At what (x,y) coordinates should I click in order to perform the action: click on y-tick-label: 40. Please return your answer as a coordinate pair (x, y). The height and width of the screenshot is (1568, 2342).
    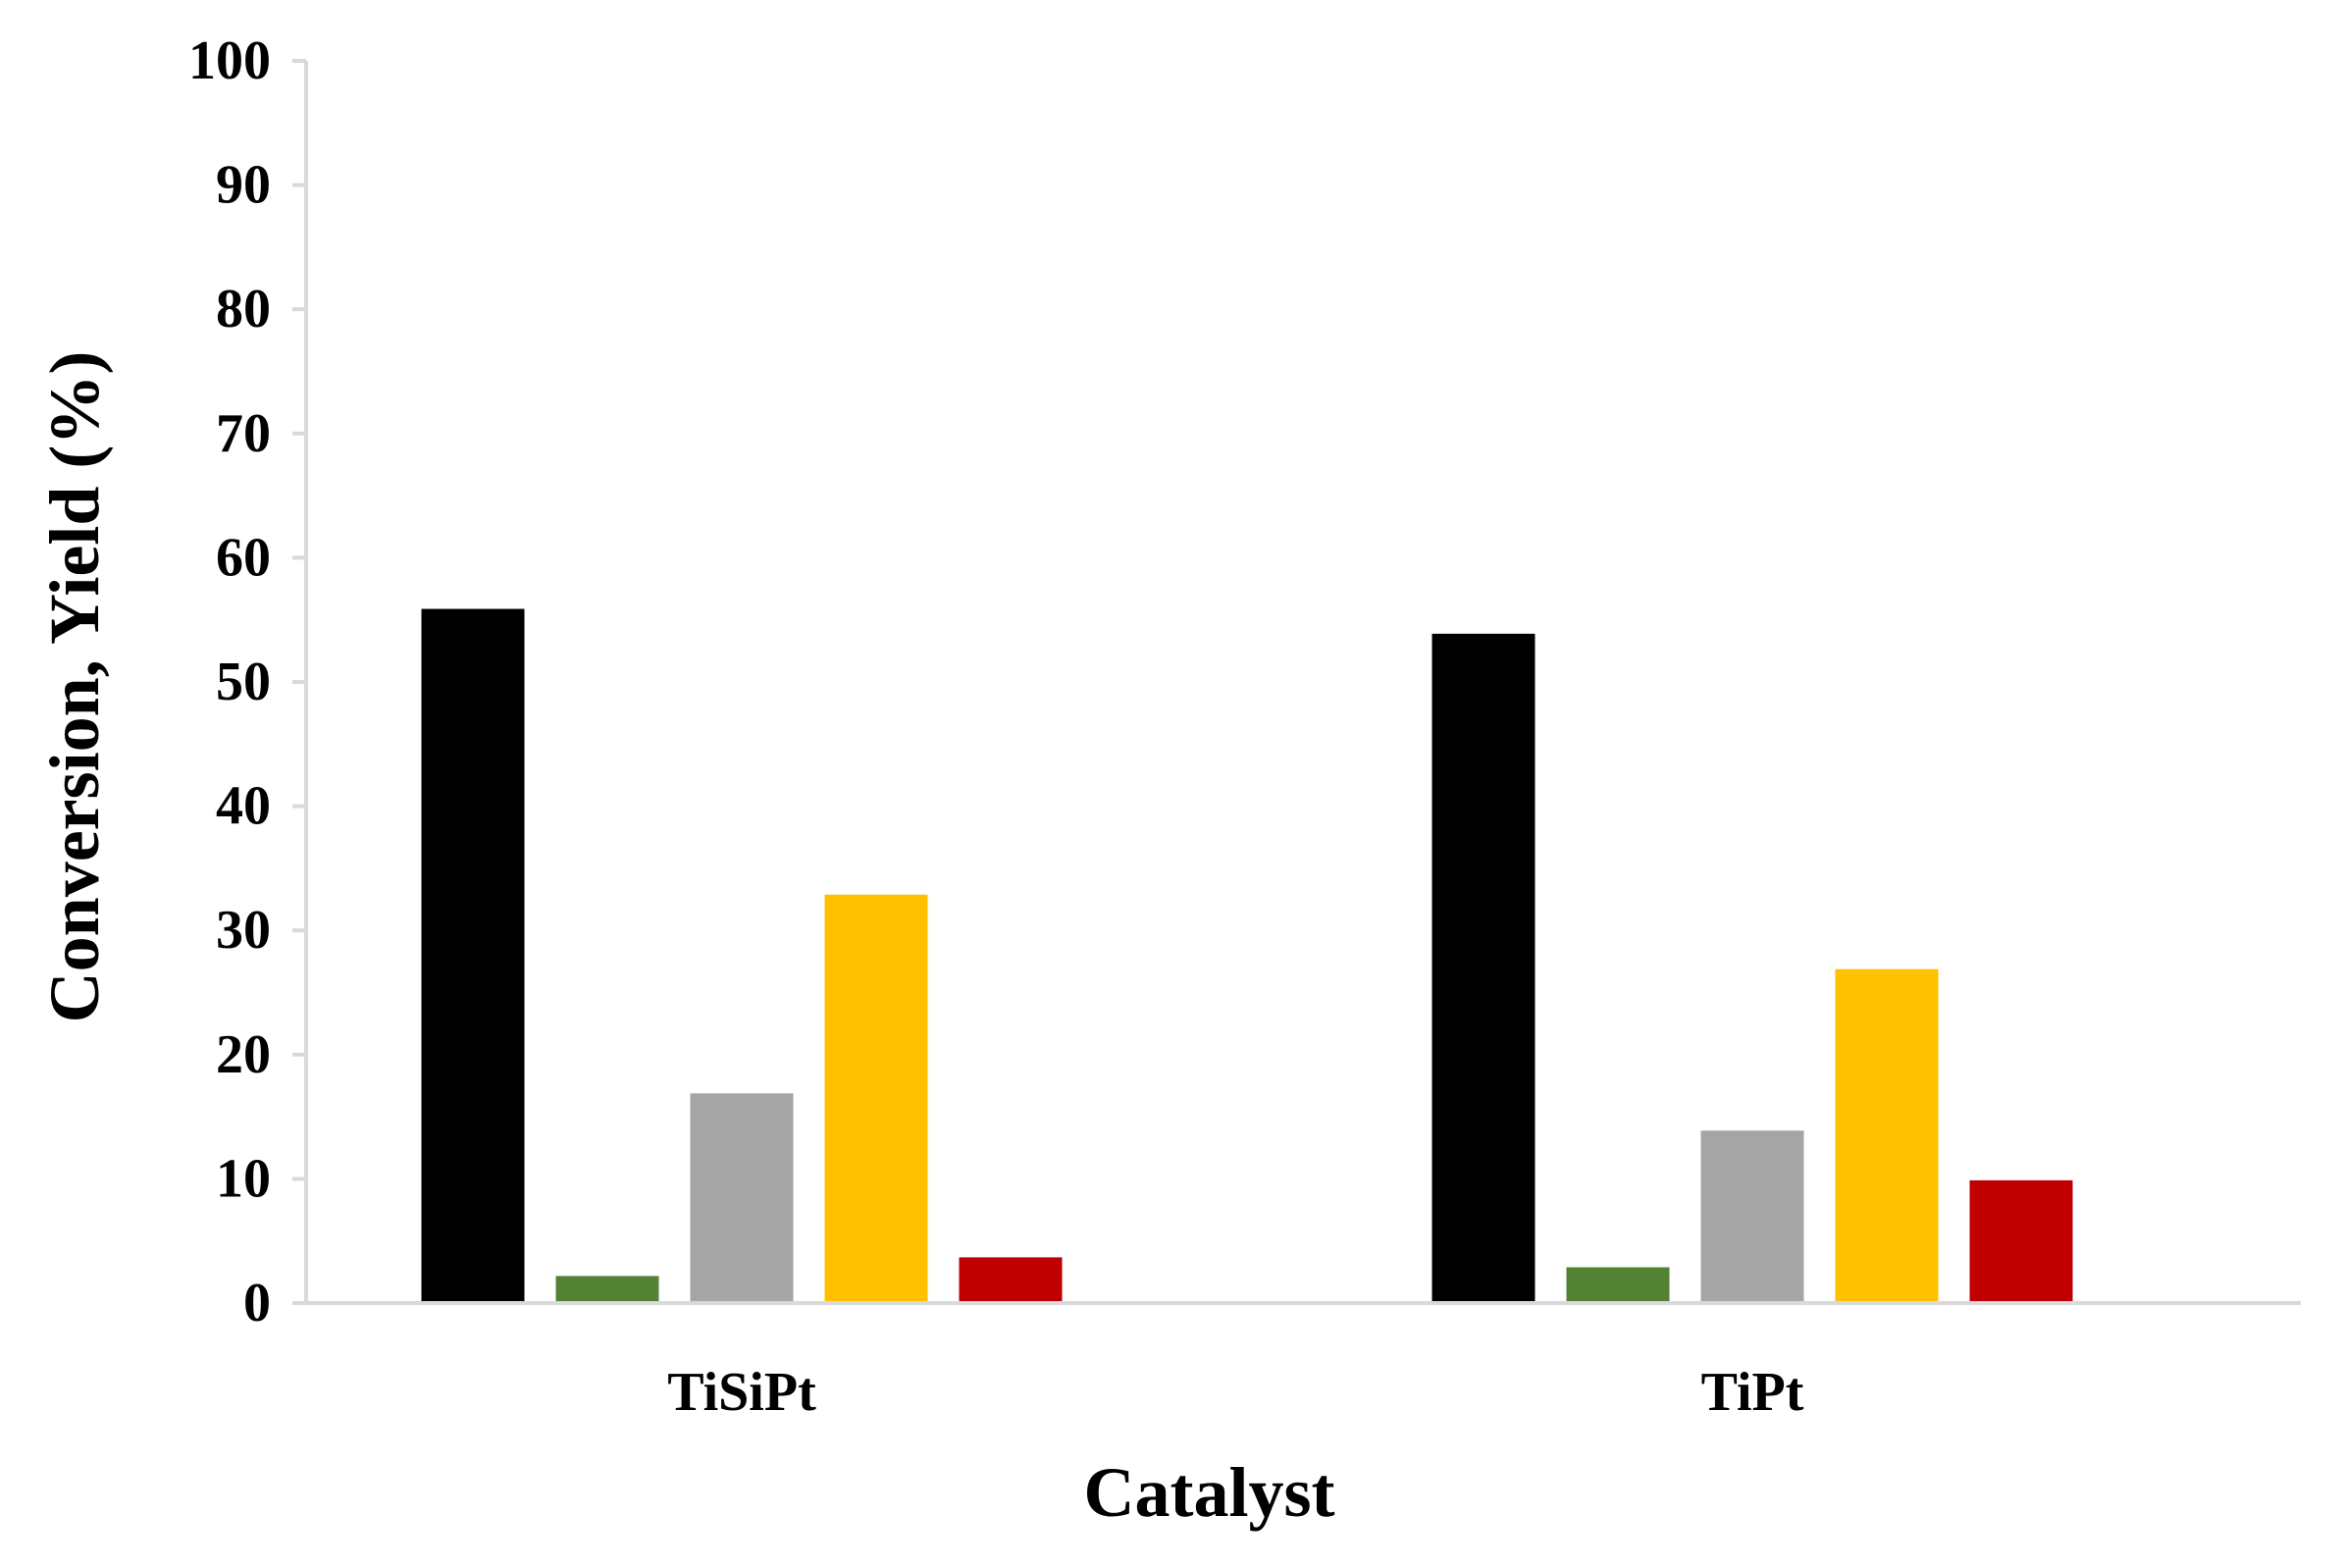
    Looking at the image, I should click on (244, 806).